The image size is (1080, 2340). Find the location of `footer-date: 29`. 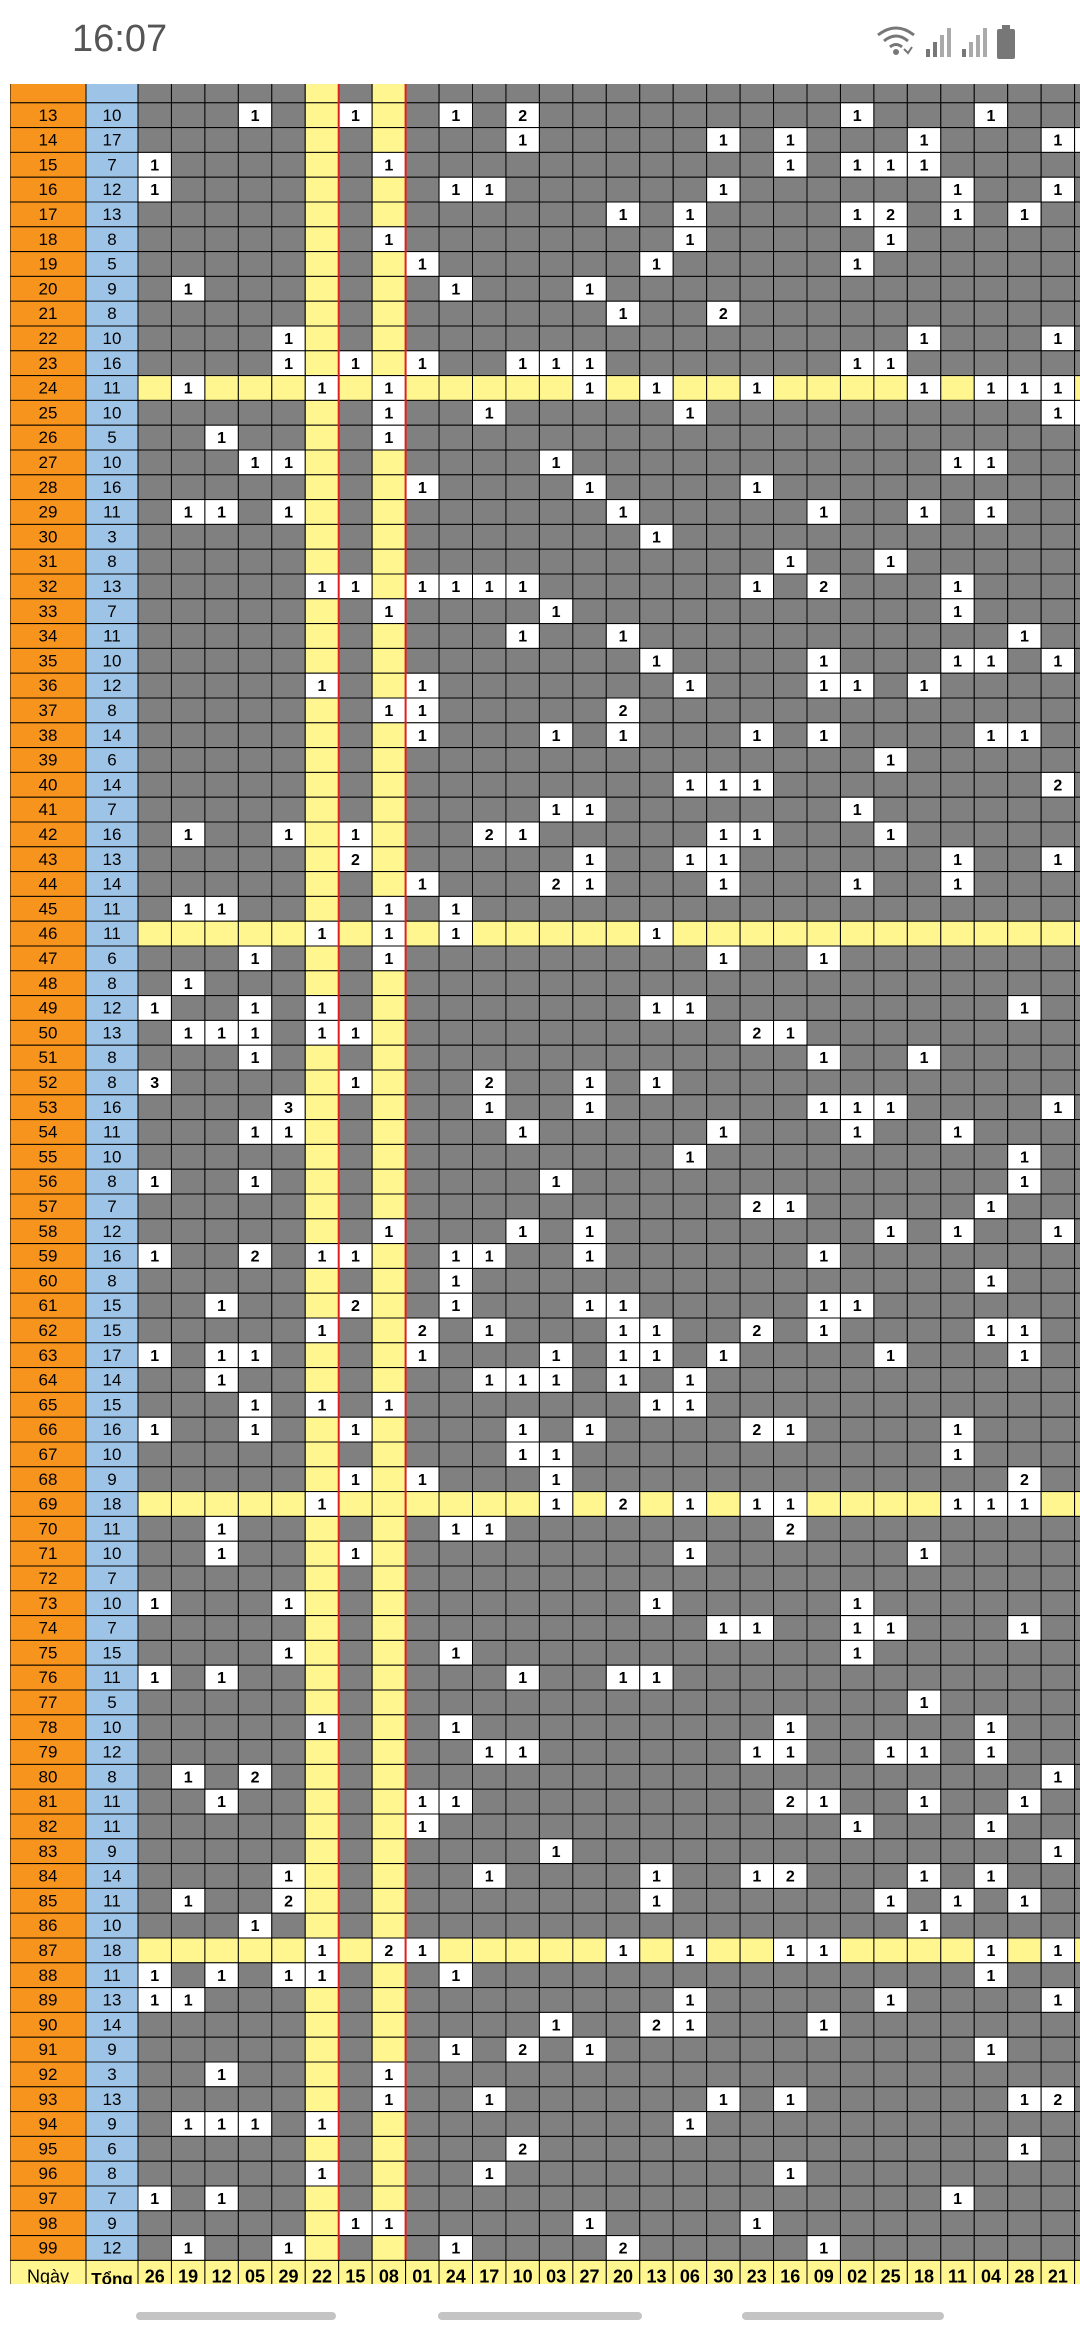

footer-date: 29 is located at coordinates (289, 2275).